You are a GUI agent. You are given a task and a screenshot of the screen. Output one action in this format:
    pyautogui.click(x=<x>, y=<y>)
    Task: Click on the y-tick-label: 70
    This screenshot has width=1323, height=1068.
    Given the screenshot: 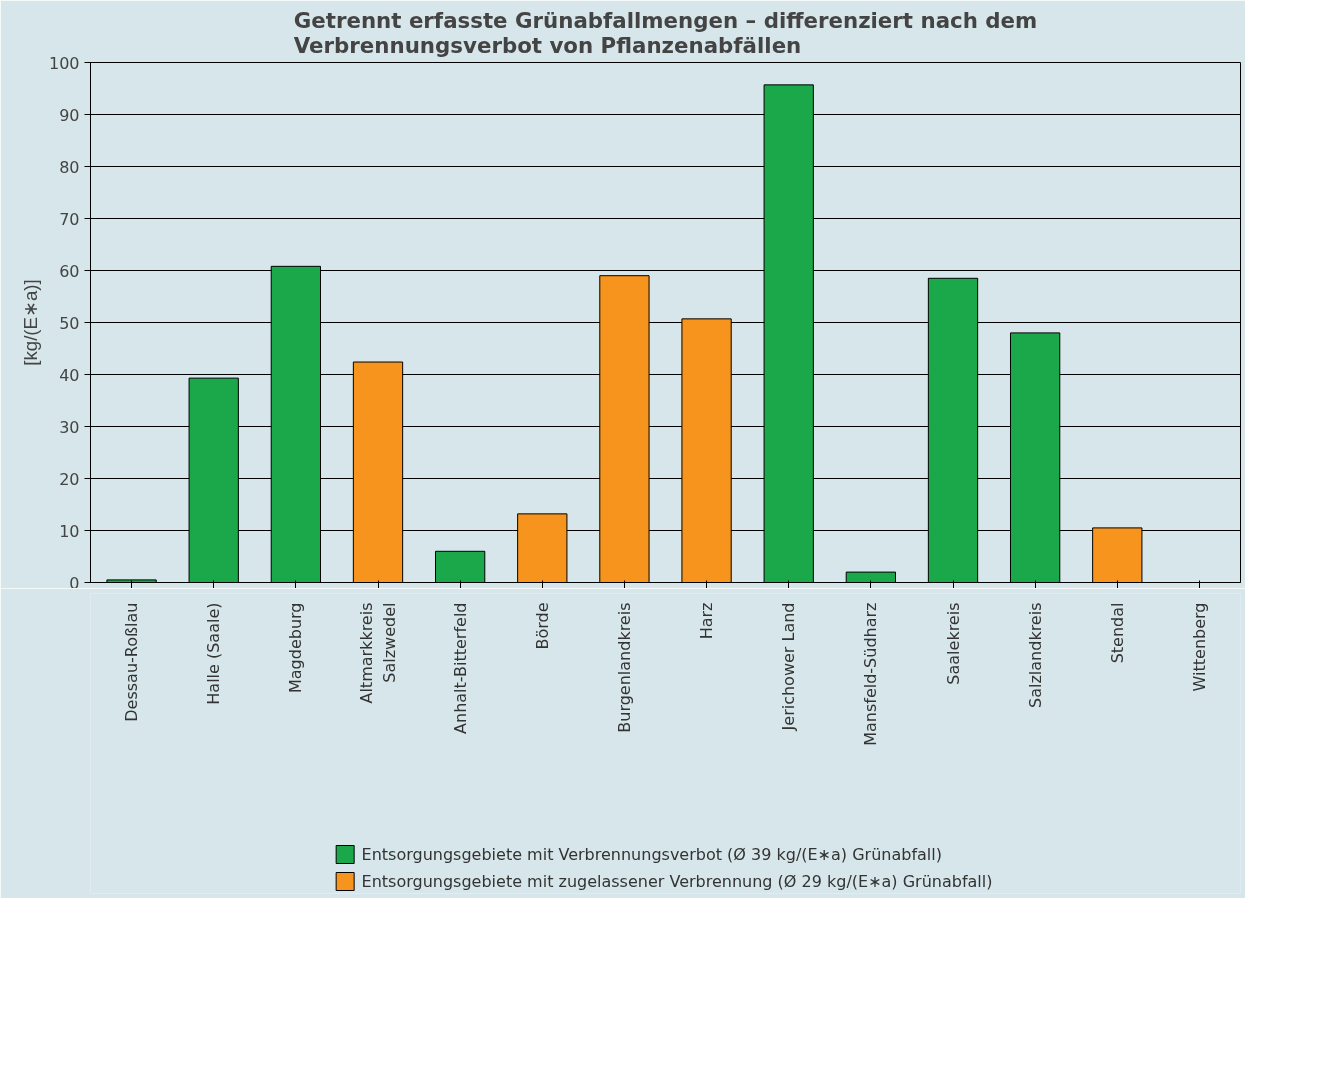 What is the action you would take?
    pyautogui.click(x=69, y=219)
    